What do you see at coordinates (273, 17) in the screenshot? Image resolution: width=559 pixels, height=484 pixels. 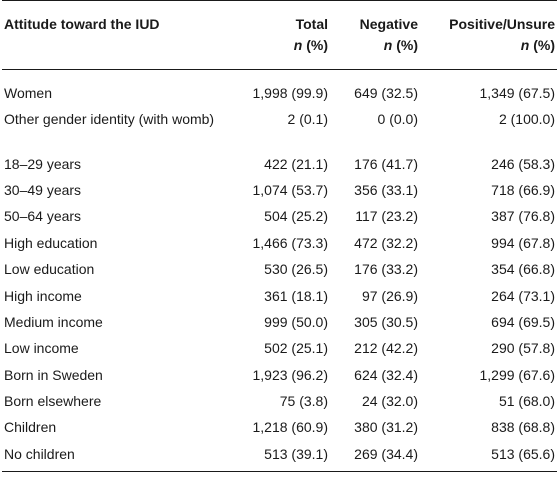 I see `header-total: Total` at bounding box center [273, 17].